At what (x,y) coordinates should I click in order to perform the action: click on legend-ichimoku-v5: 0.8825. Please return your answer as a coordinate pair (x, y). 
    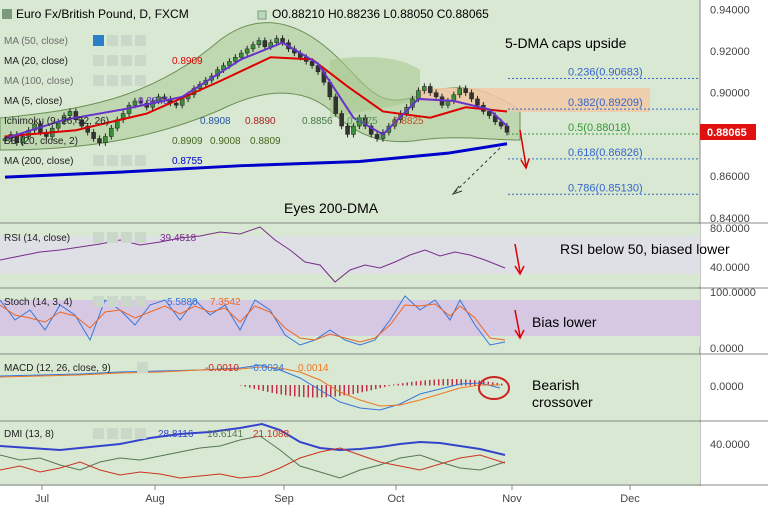
    Looking at the image, I should click on (408, 121).